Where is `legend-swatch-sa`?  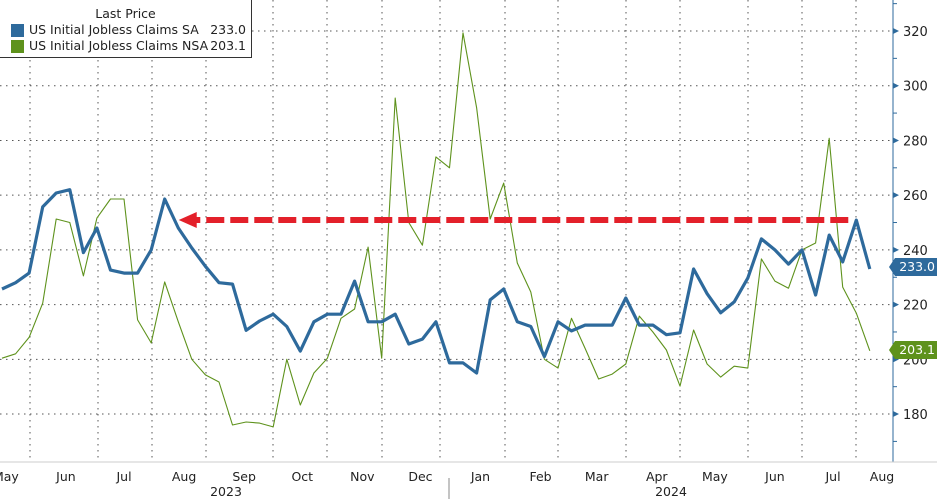 legend-swatch-sa is located at coordinates (17, 30).